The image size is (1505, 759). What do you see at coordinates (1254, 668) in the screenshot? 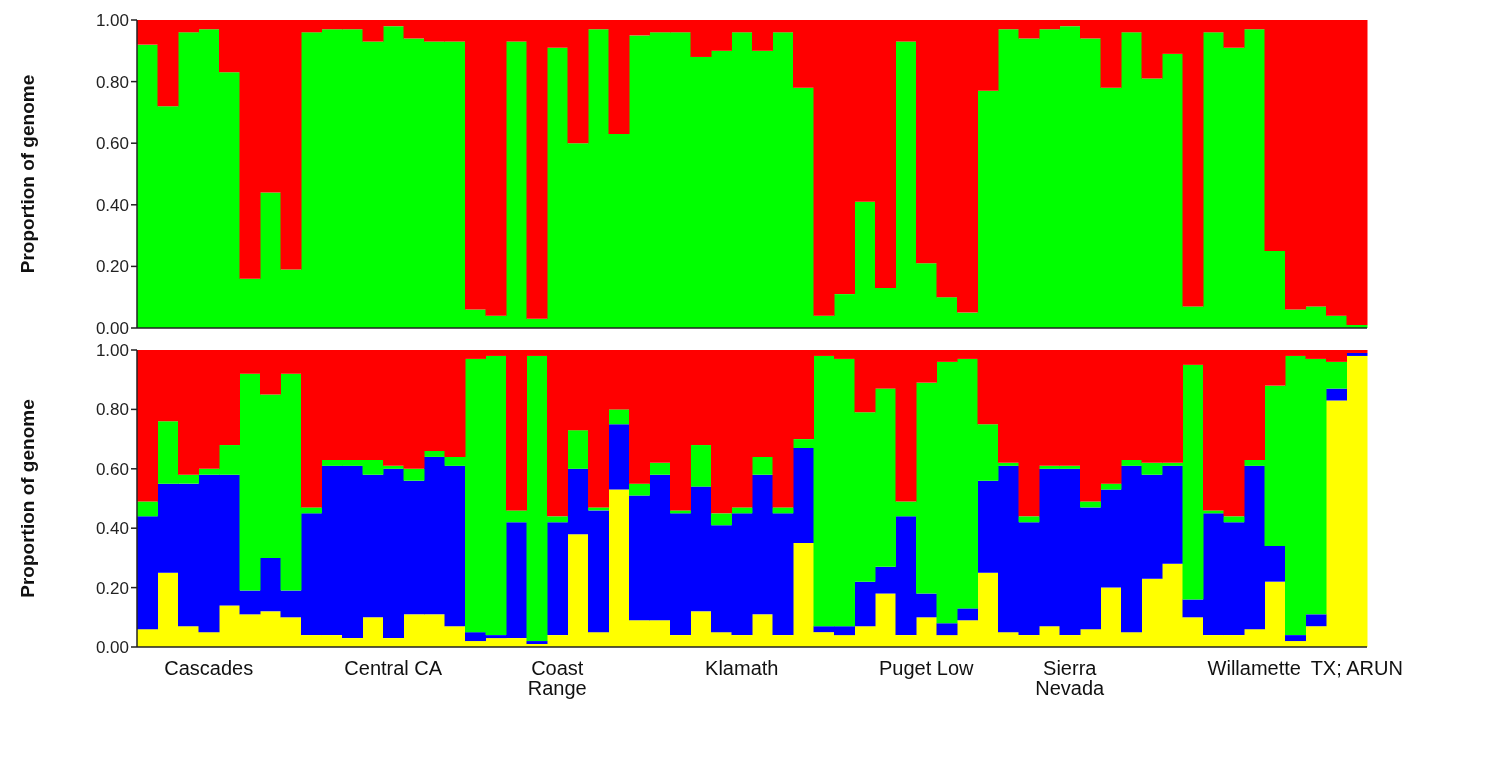
I see `x-tick-label: Willamette` at bounding box center [1254, 668].